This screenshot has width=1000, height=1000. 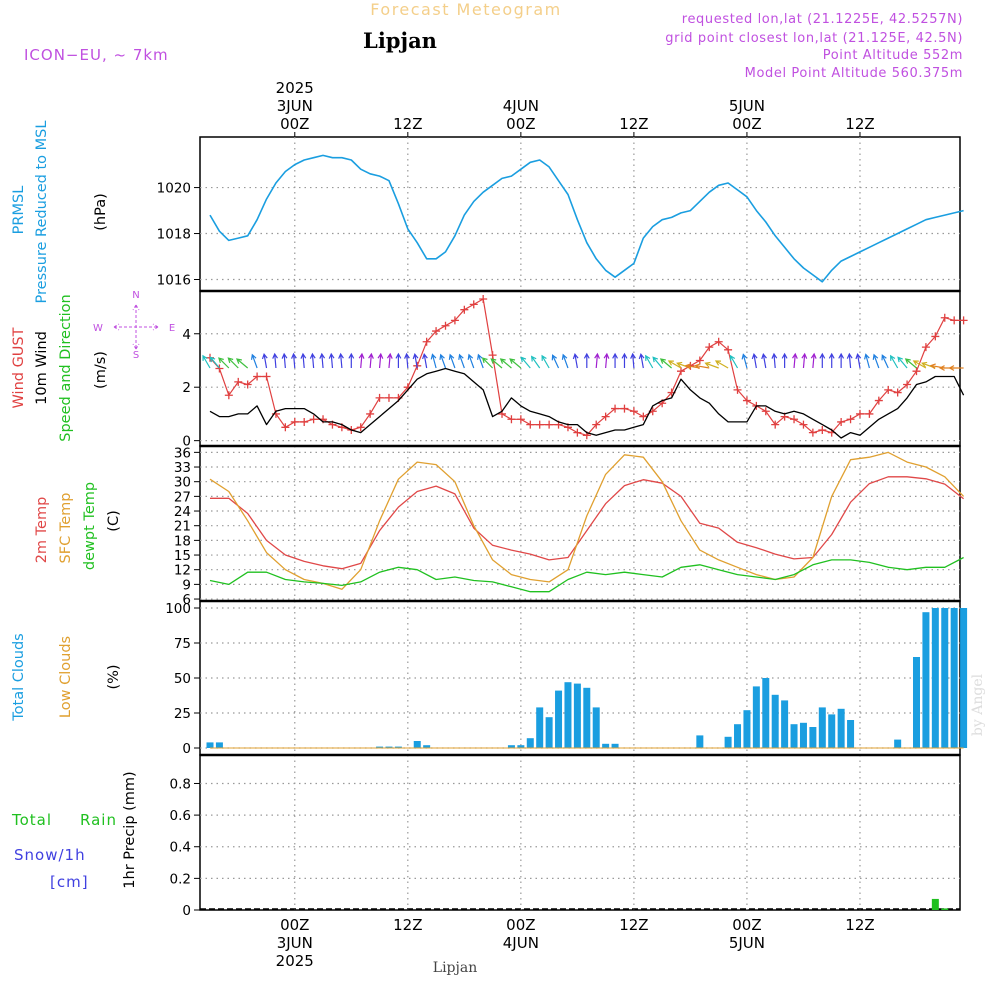 I want to click on temp-series-line, so click(x=587, y=520).